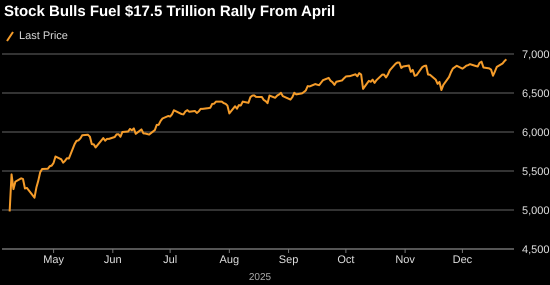 This screenshot has width=550, height=285. What do you see at coordinates (405, 260) in the screenshot?
I see `x-tick-label: Nov` at bounding box center [405, 260].